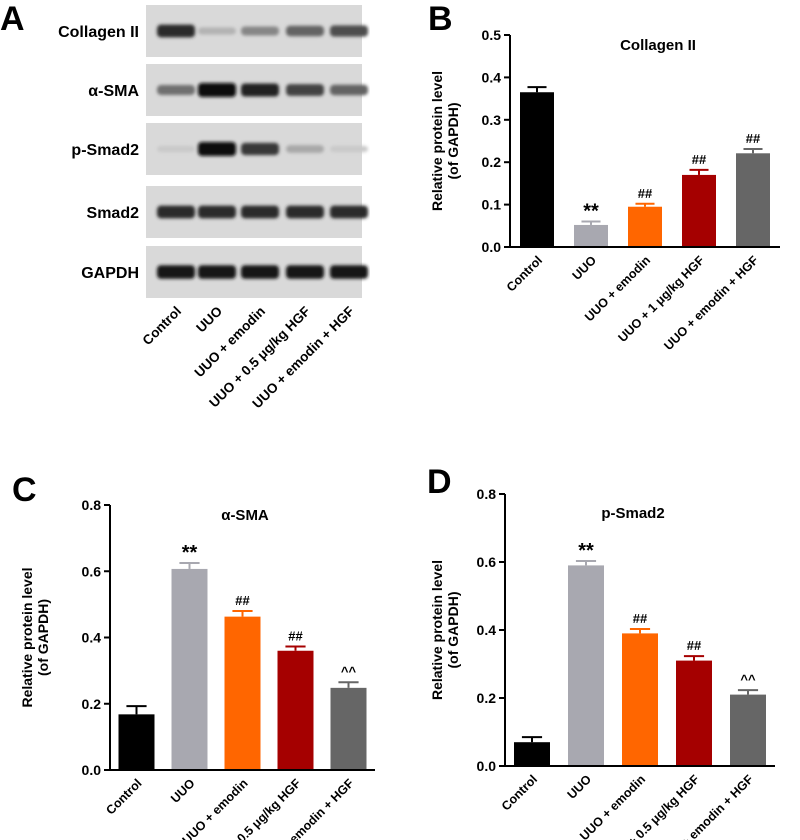  What do you see at coordinates (24, 490) in the screenshot?
I see `panel-letter-c: C` at bounding box center [24, 490].